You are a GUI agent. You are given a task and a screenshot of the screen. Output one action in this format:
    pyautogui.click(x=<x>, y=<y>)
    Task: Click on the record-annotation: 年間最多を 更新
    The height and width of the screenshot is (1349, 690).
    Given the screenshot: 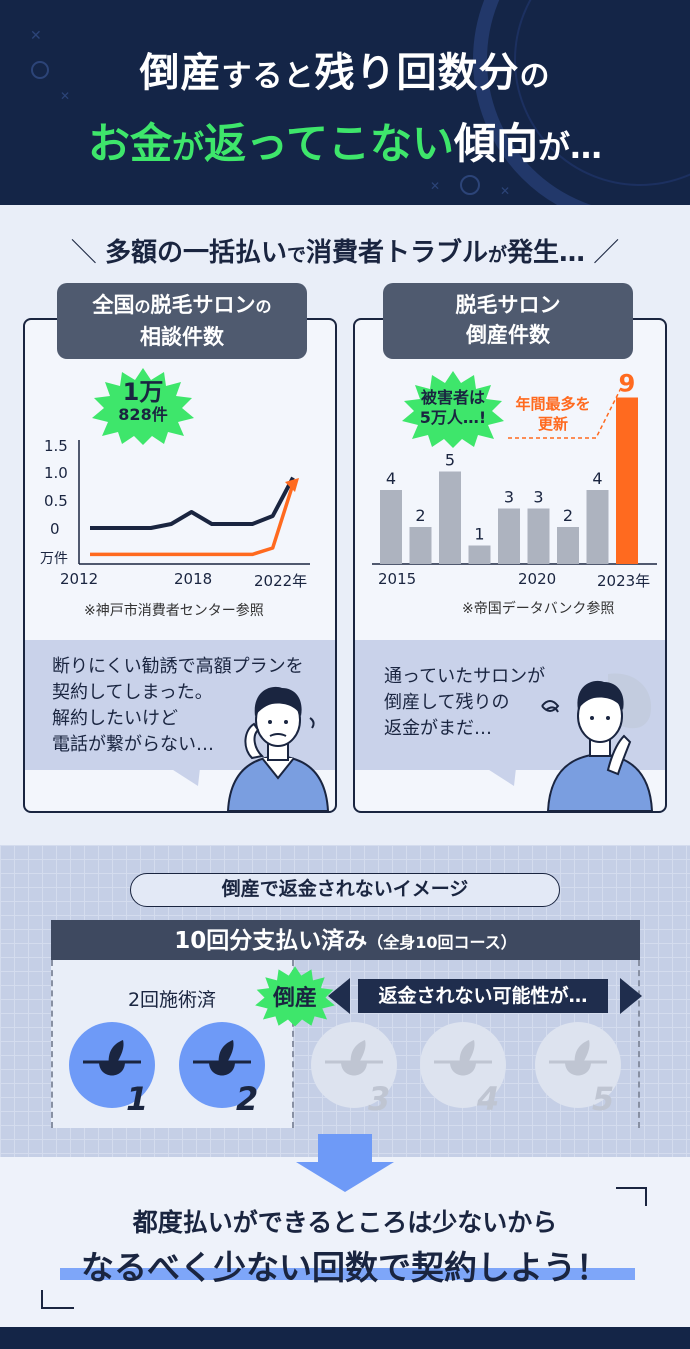 What is the action you would take?
    pyautogui.click(x=553, y=414)
    